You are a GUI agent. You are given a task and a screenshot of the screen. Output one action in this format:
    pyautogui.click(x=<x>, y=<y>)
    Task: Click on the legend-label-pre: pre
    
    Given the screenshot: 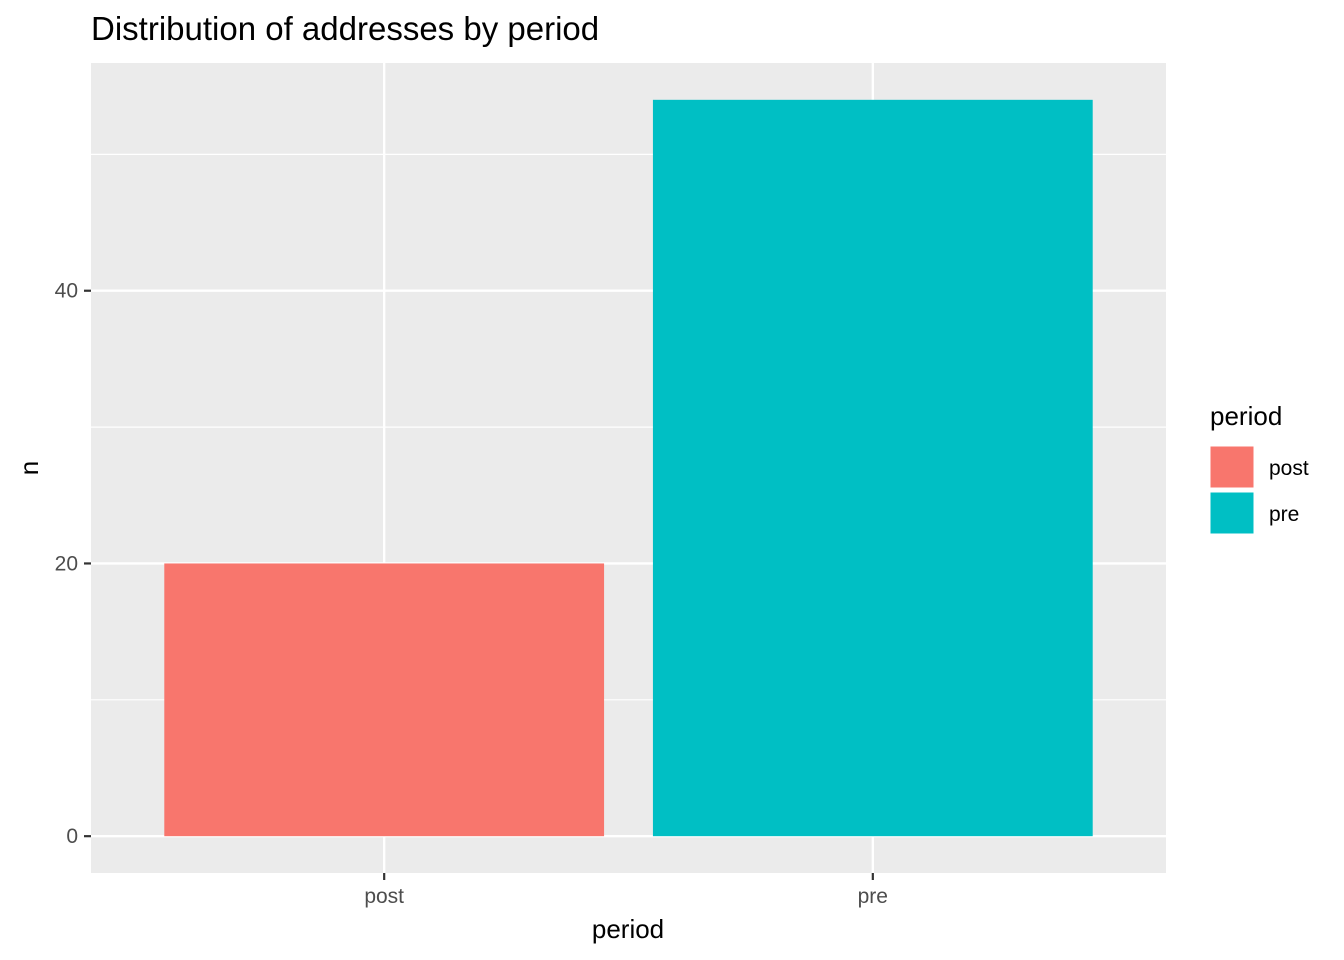 What is the action you would take?
    pyautogui.click(x=1284, y=514)
    